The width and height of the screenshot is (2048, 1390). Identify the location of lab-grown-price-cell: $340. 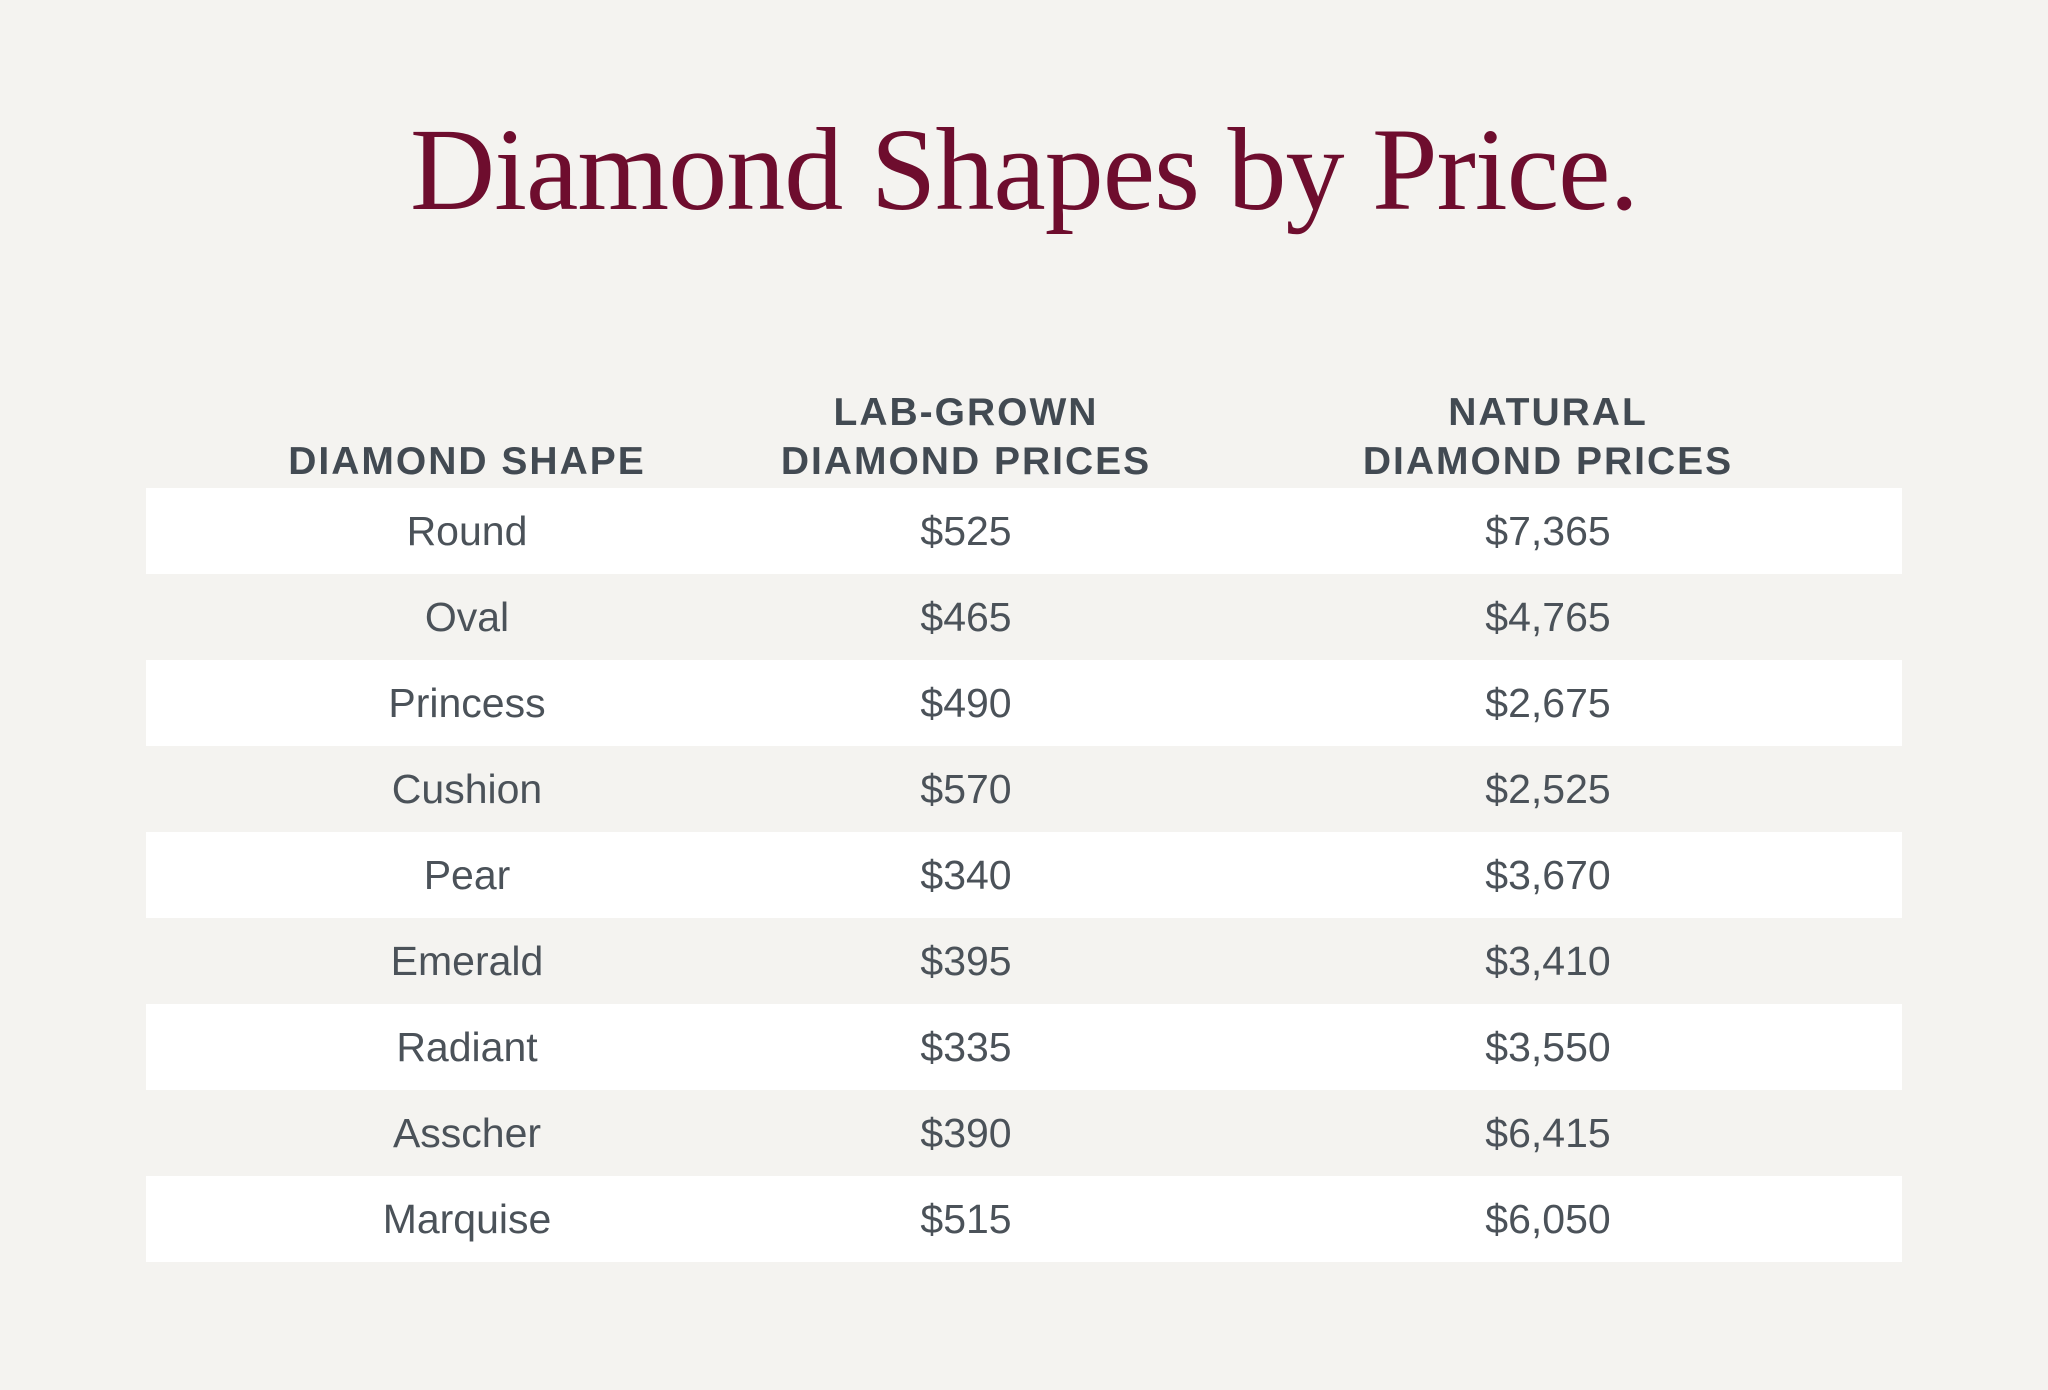
(966, 875).